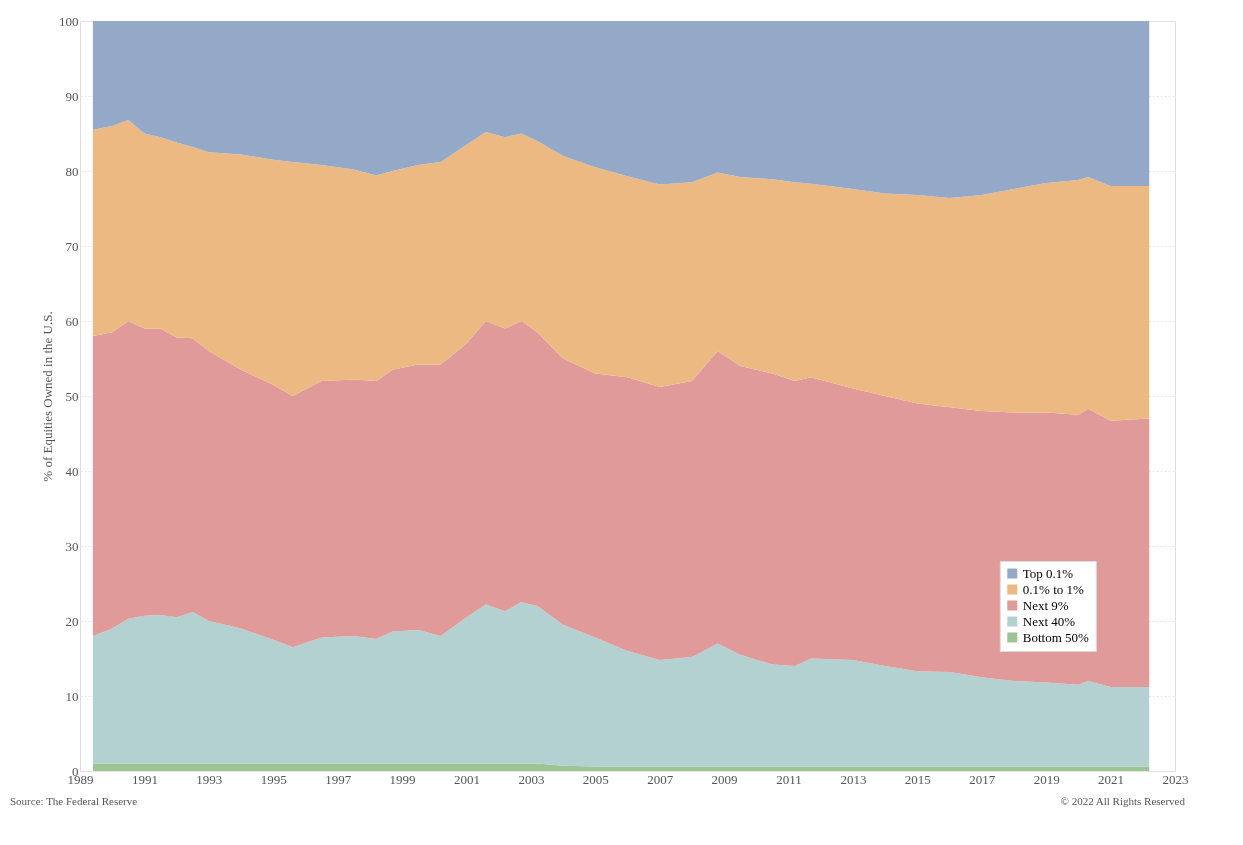  I want to click on y-tick-label: 40, so click(72, 471).